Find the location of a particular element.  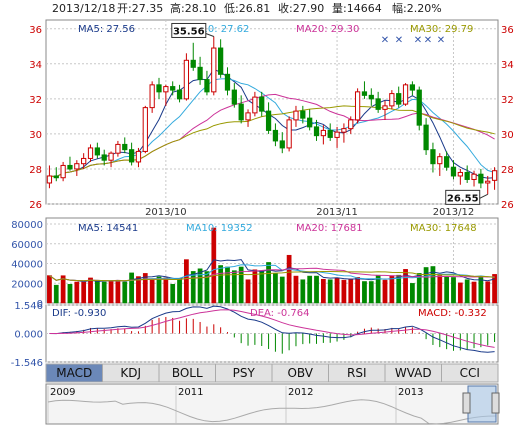

navigator-frame is located at coordinates (272, 404).